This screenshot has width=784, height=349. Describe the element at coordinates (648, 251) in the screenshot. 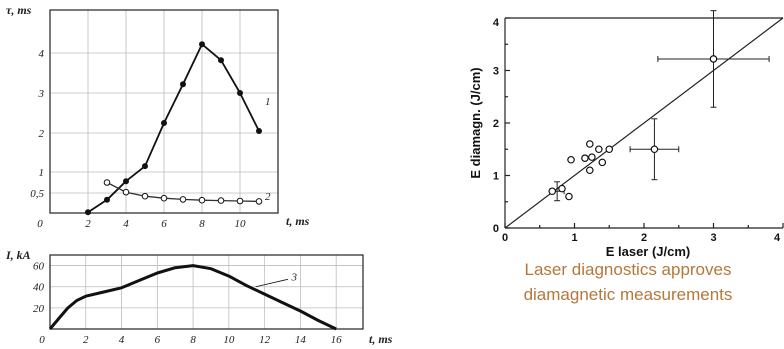

I see `x-axis-label: E laser (J/cm)` at that location.